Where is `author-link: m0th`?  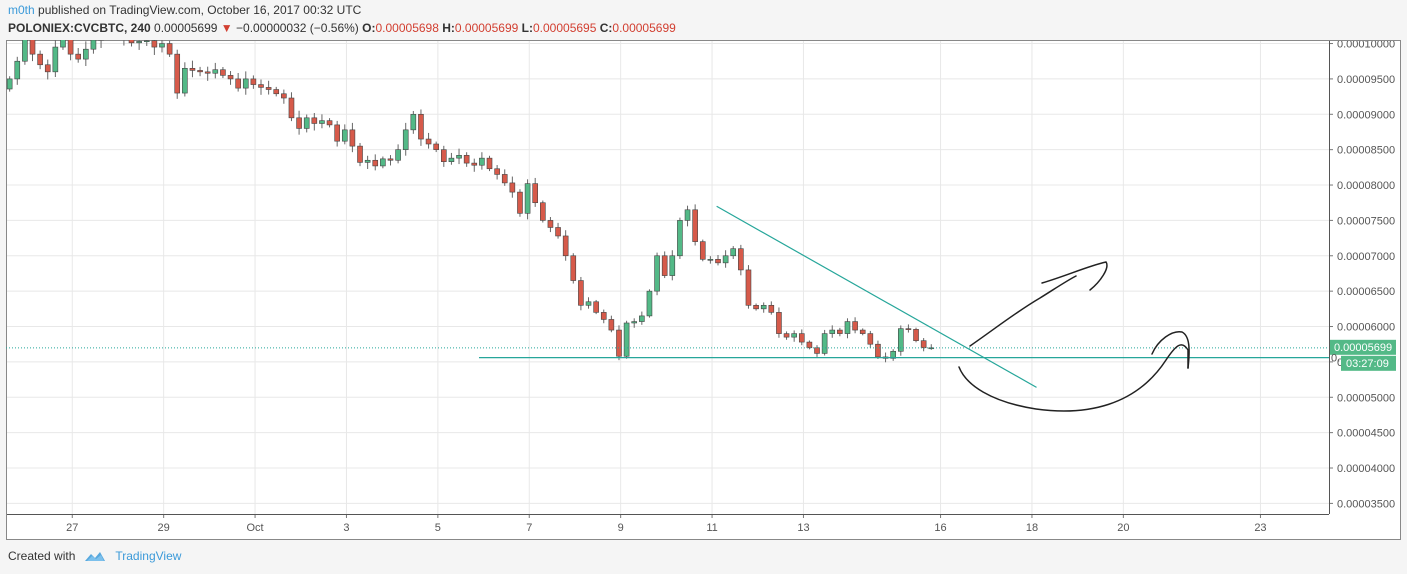
author-link: m0th is located at coordinates (21, 10).